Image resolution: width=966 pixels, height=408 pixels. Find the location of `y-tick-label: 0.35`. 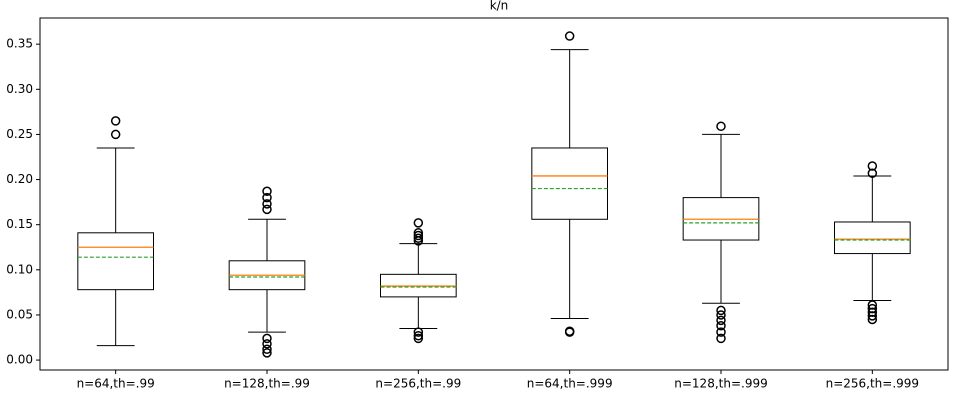

y-tick-label: 0.35 is located at coordinates (19, 44).